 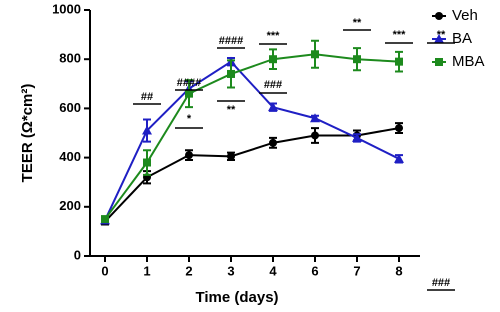 I want to click on x-tick-label: 6, so click(x=314, y=270).